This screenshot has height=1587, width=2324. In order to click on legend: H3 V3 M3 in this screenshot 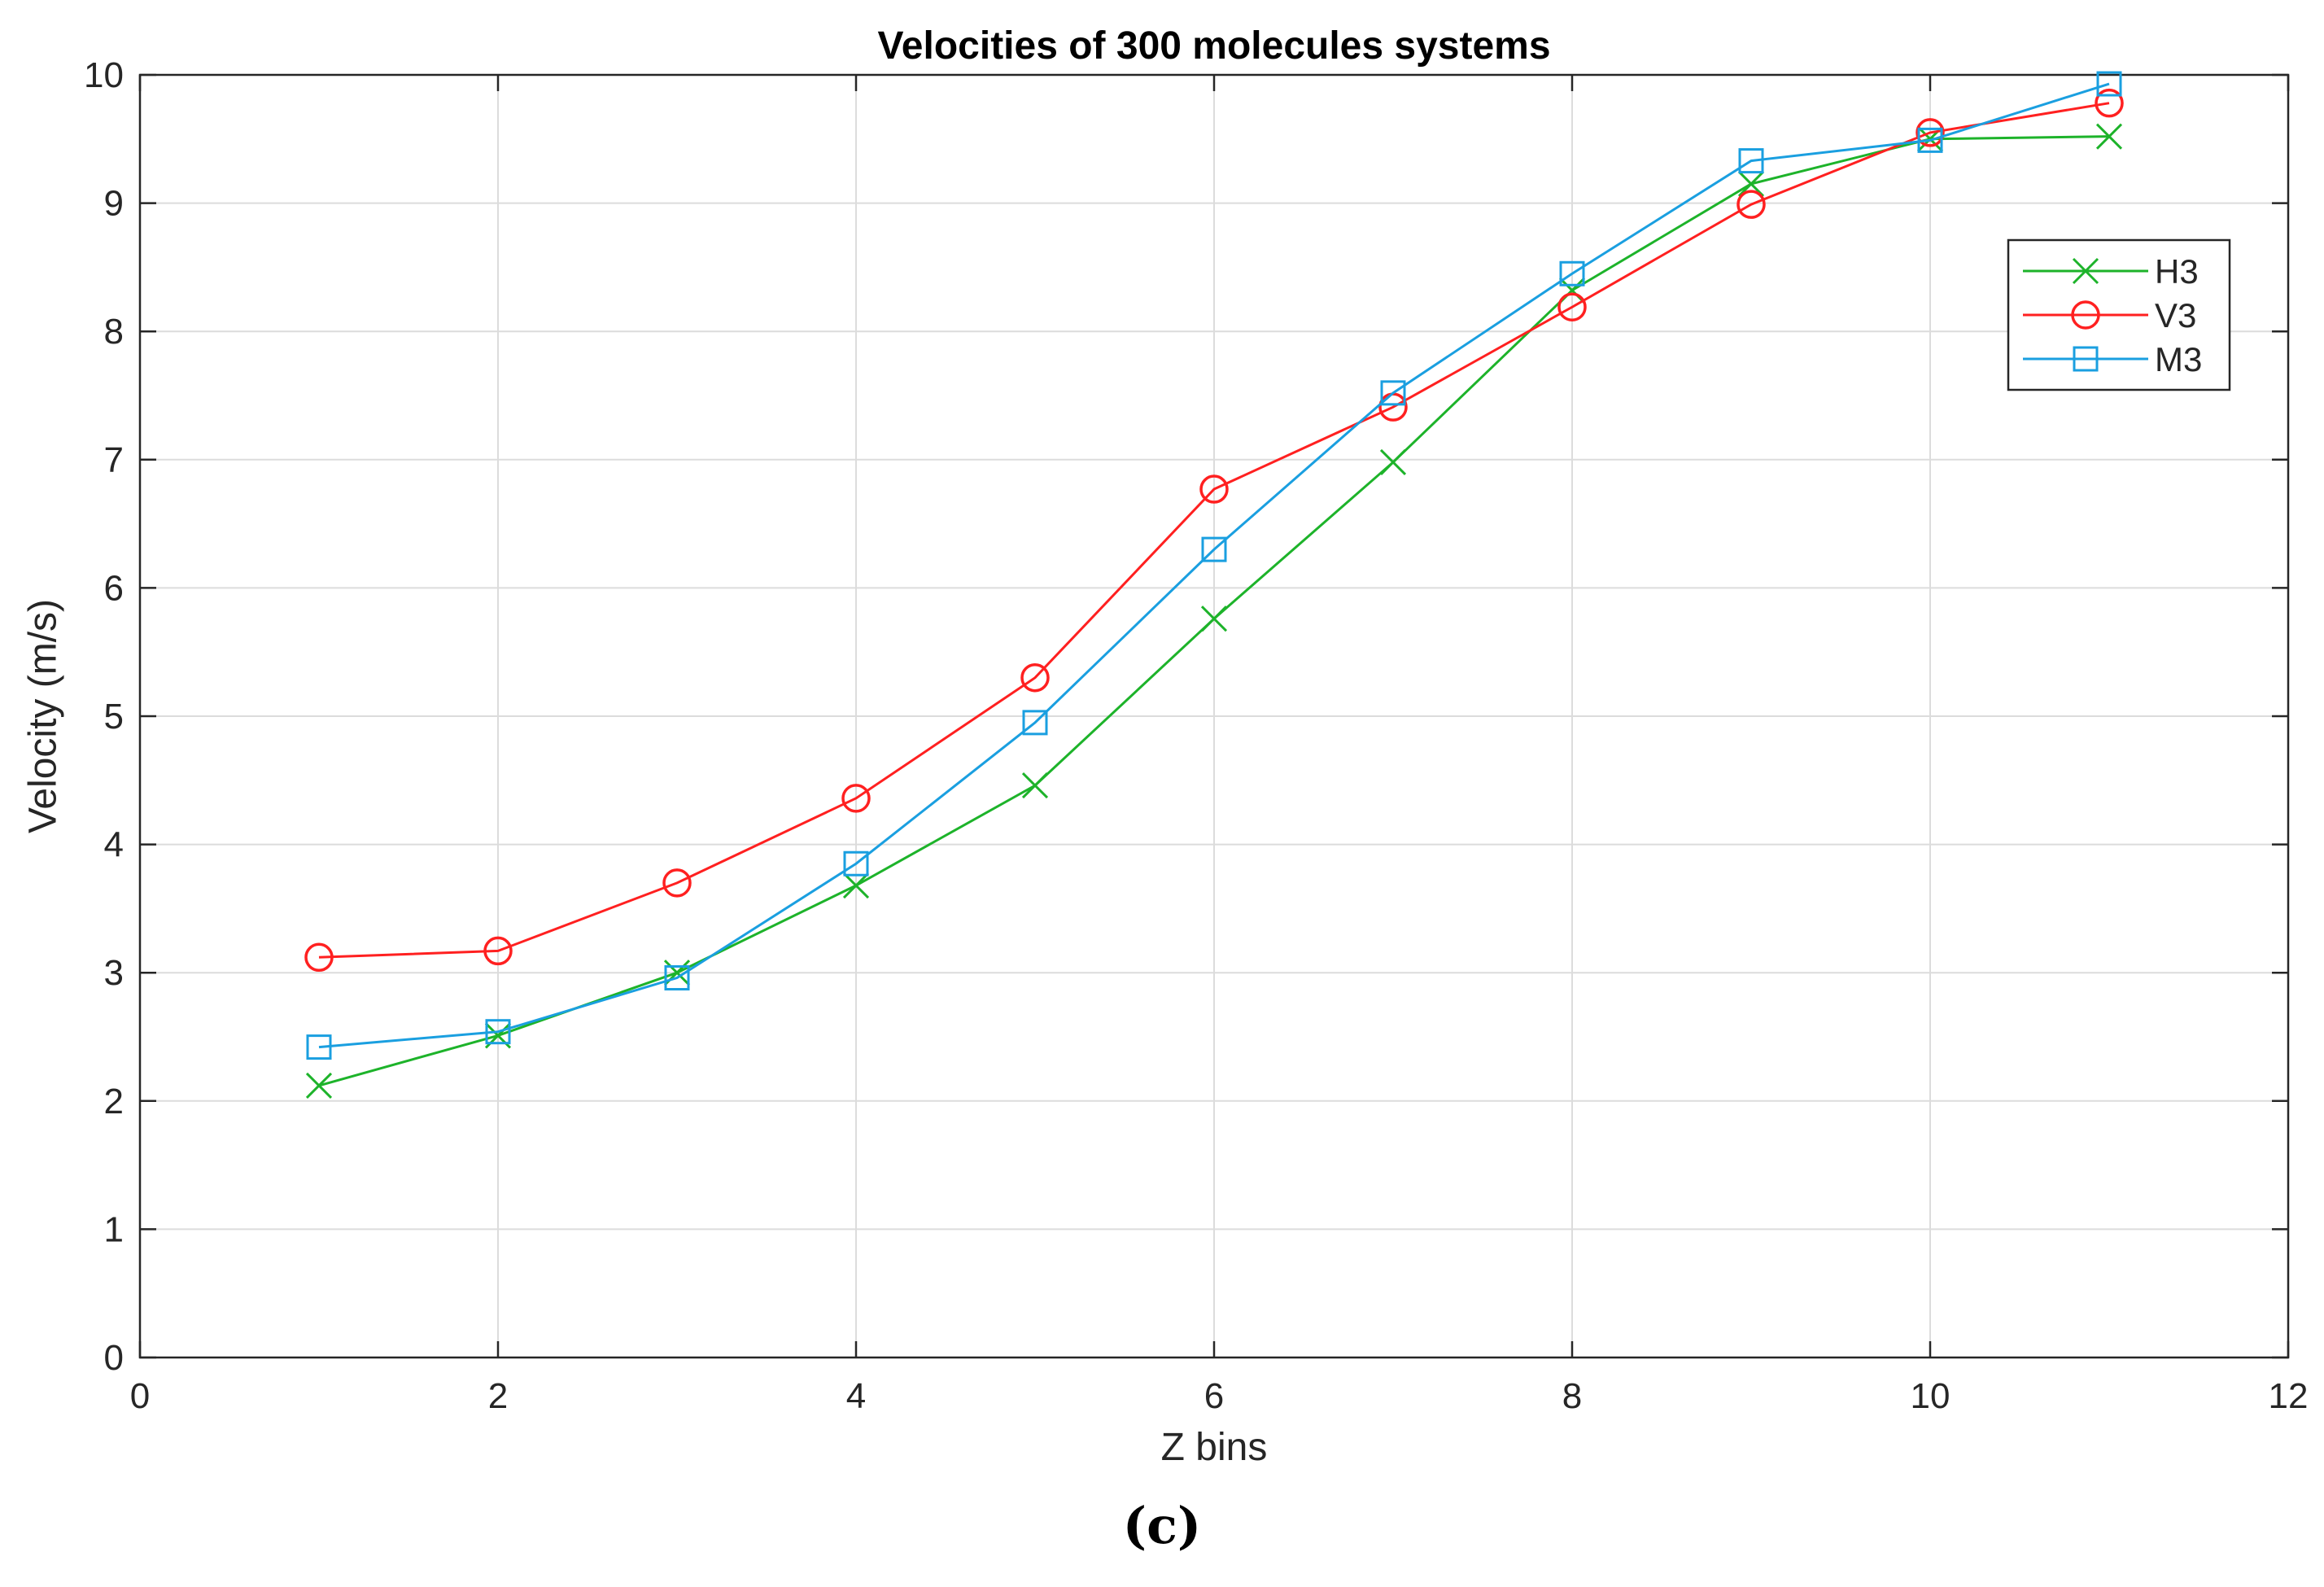, I will do `click(2119, 314)`.